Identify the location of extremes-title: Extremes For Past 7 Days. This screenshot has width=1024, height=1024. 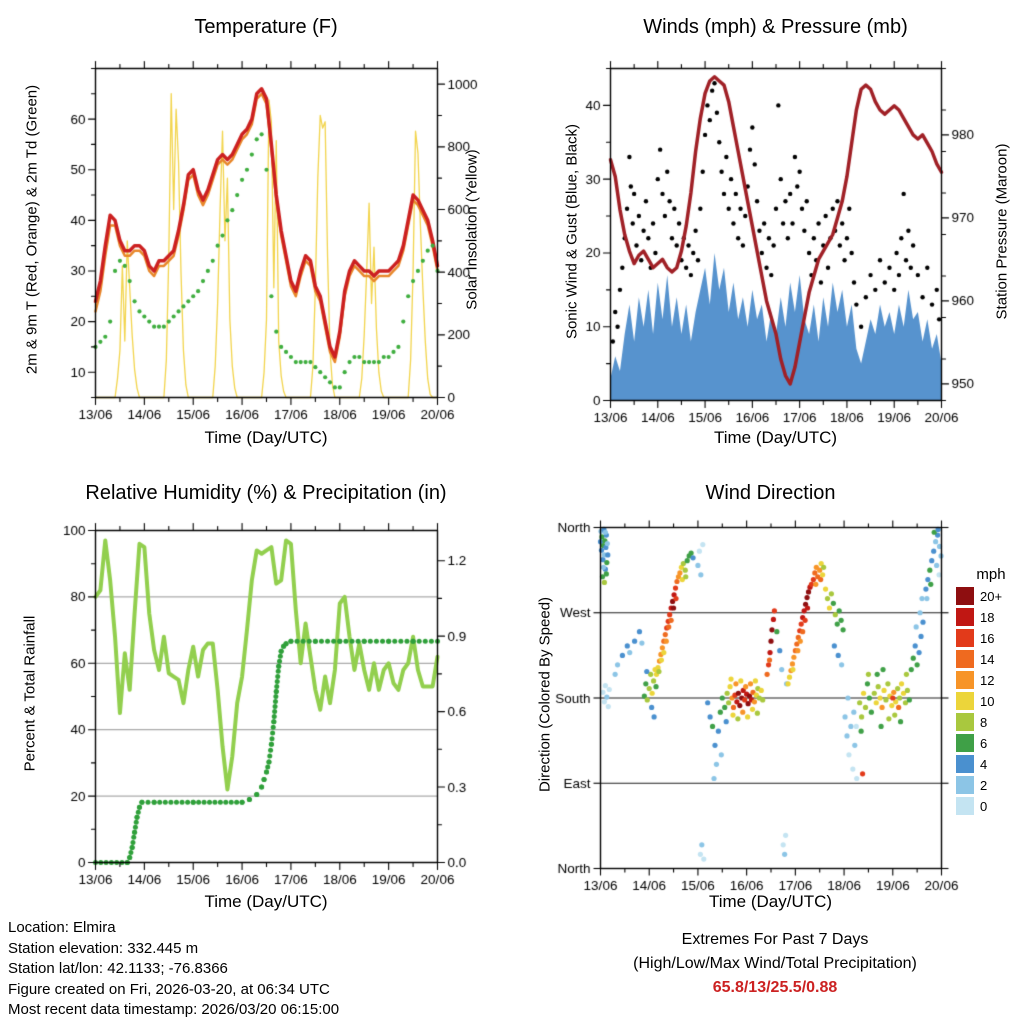
(775, 939).